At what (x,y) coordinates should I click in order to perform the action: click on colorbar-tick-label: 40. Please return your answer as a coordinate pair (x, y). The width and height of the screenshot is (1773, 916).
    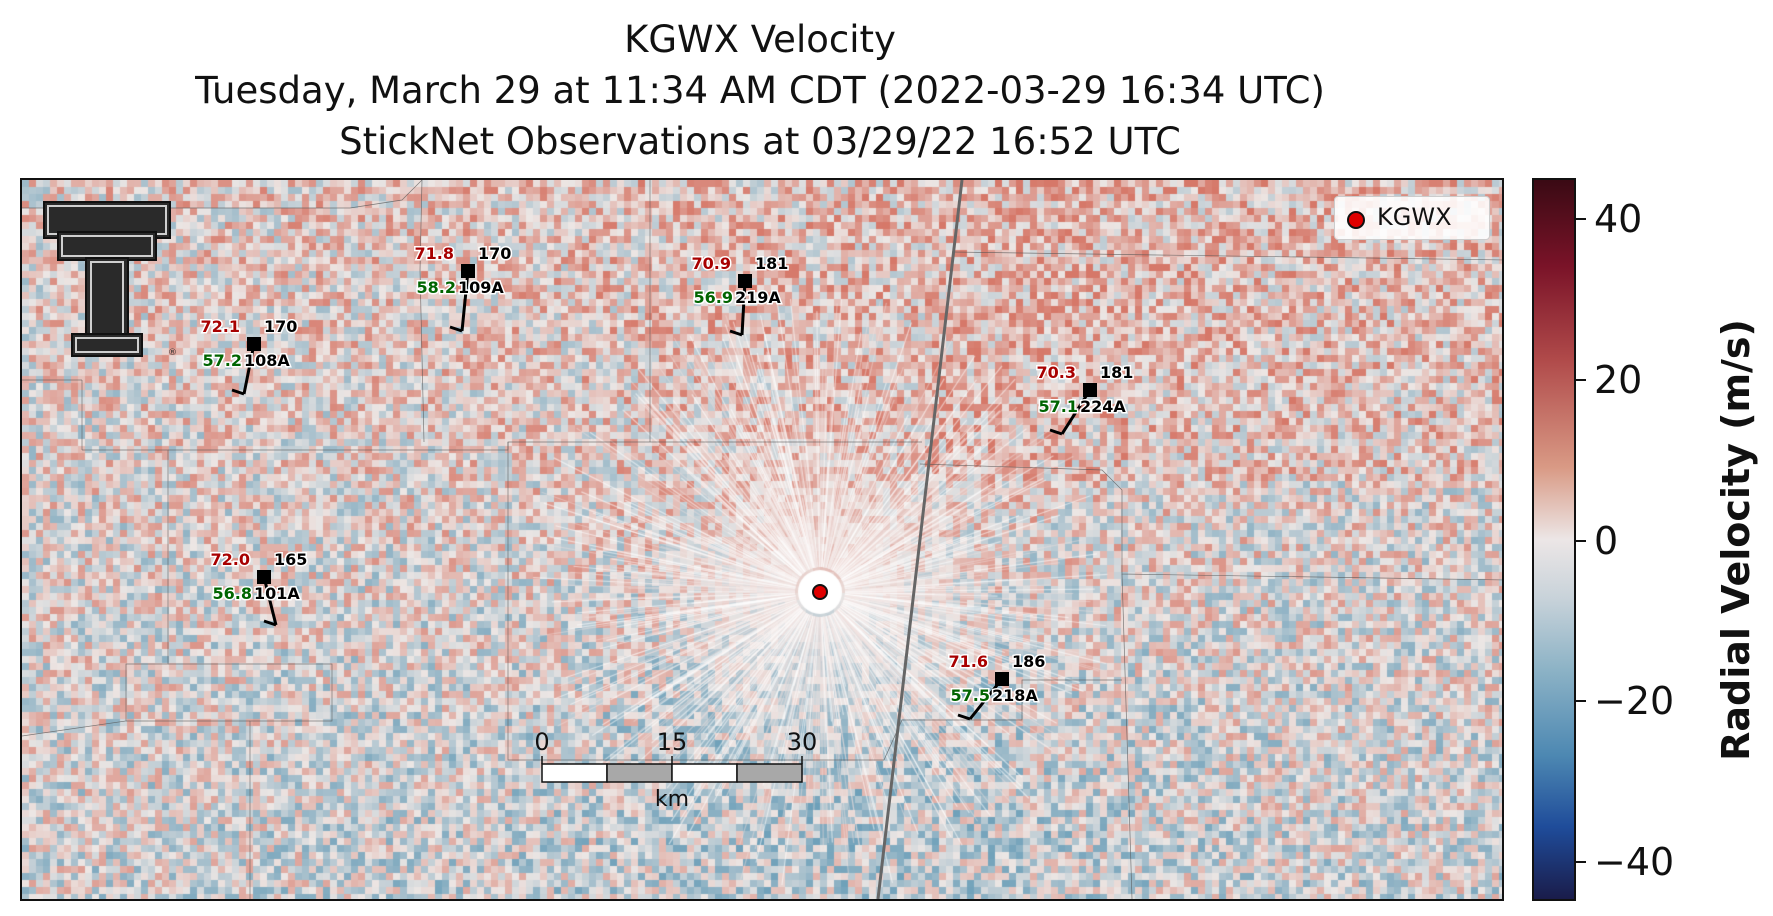
    Looking at the image, I should click on (1618, 219).